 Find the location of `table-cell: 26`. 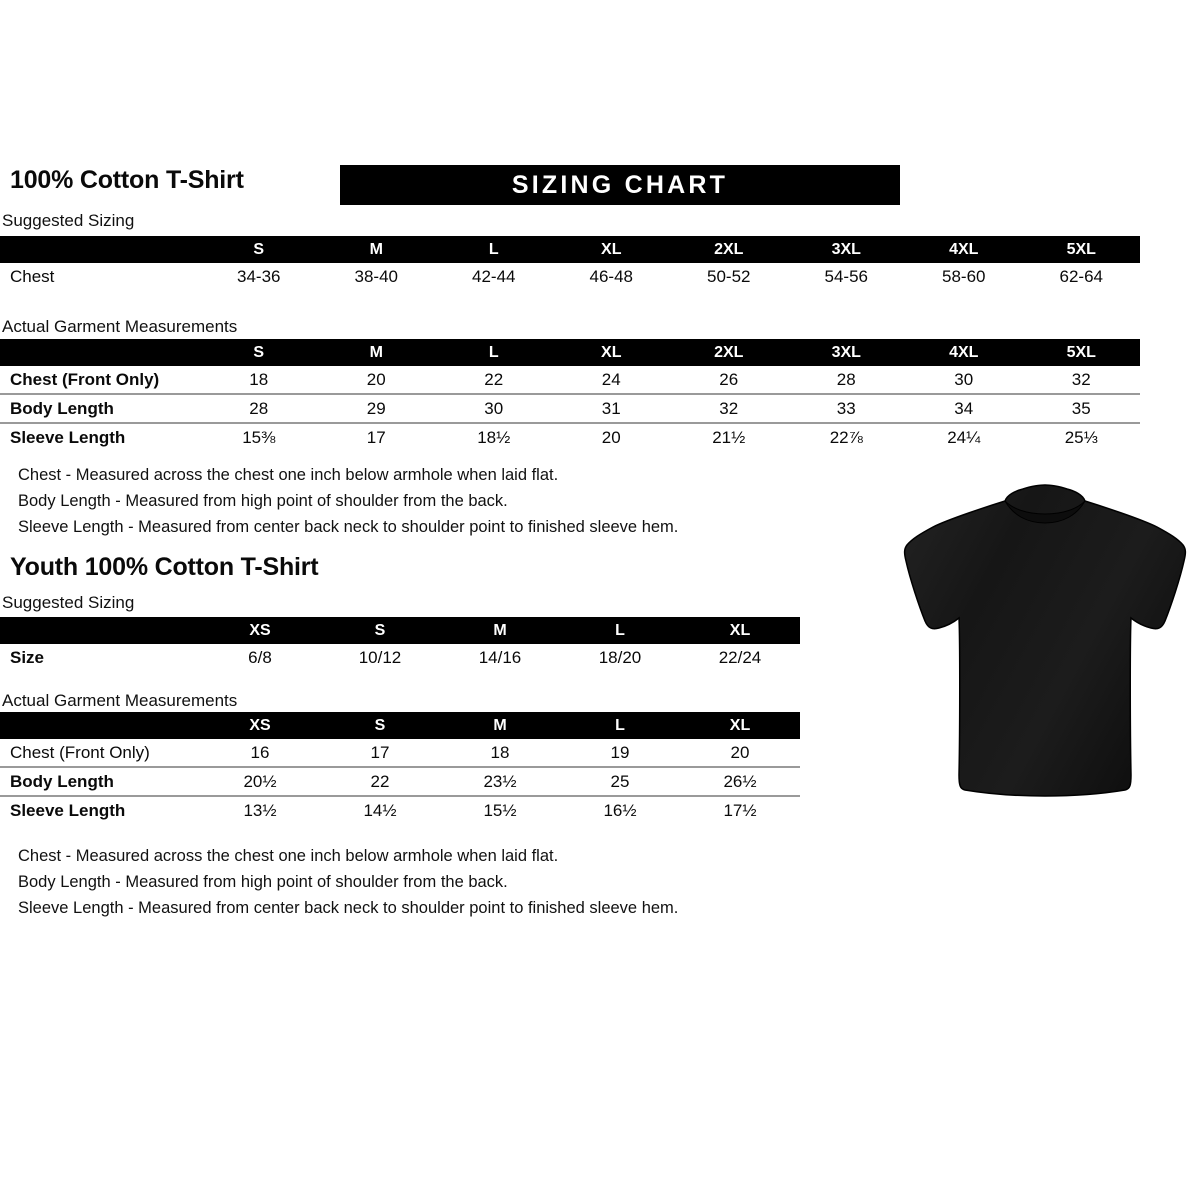

table-cell: 26 is located at coordinates (729, 379).